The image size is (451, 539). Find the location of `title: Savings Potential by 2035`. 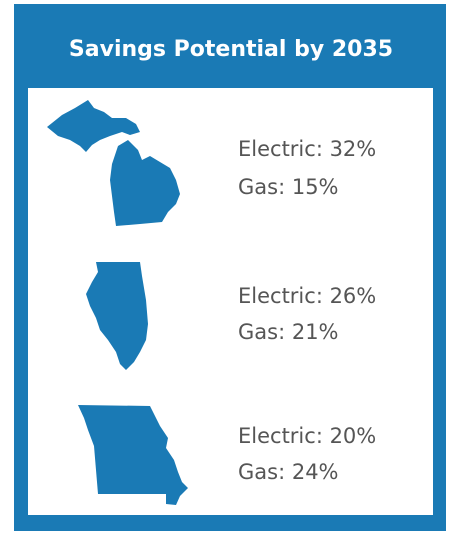

title: Savings Potential by 2035 is located at coordinates (231, 49).